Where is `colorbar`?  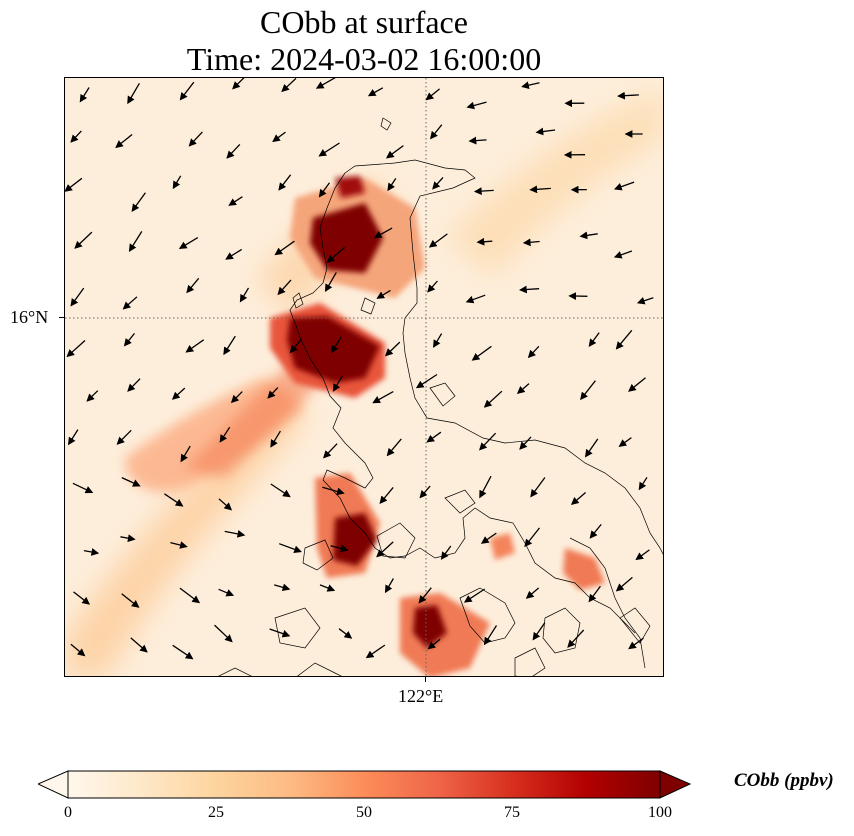 colorbar is located at coordinates (365, 784).